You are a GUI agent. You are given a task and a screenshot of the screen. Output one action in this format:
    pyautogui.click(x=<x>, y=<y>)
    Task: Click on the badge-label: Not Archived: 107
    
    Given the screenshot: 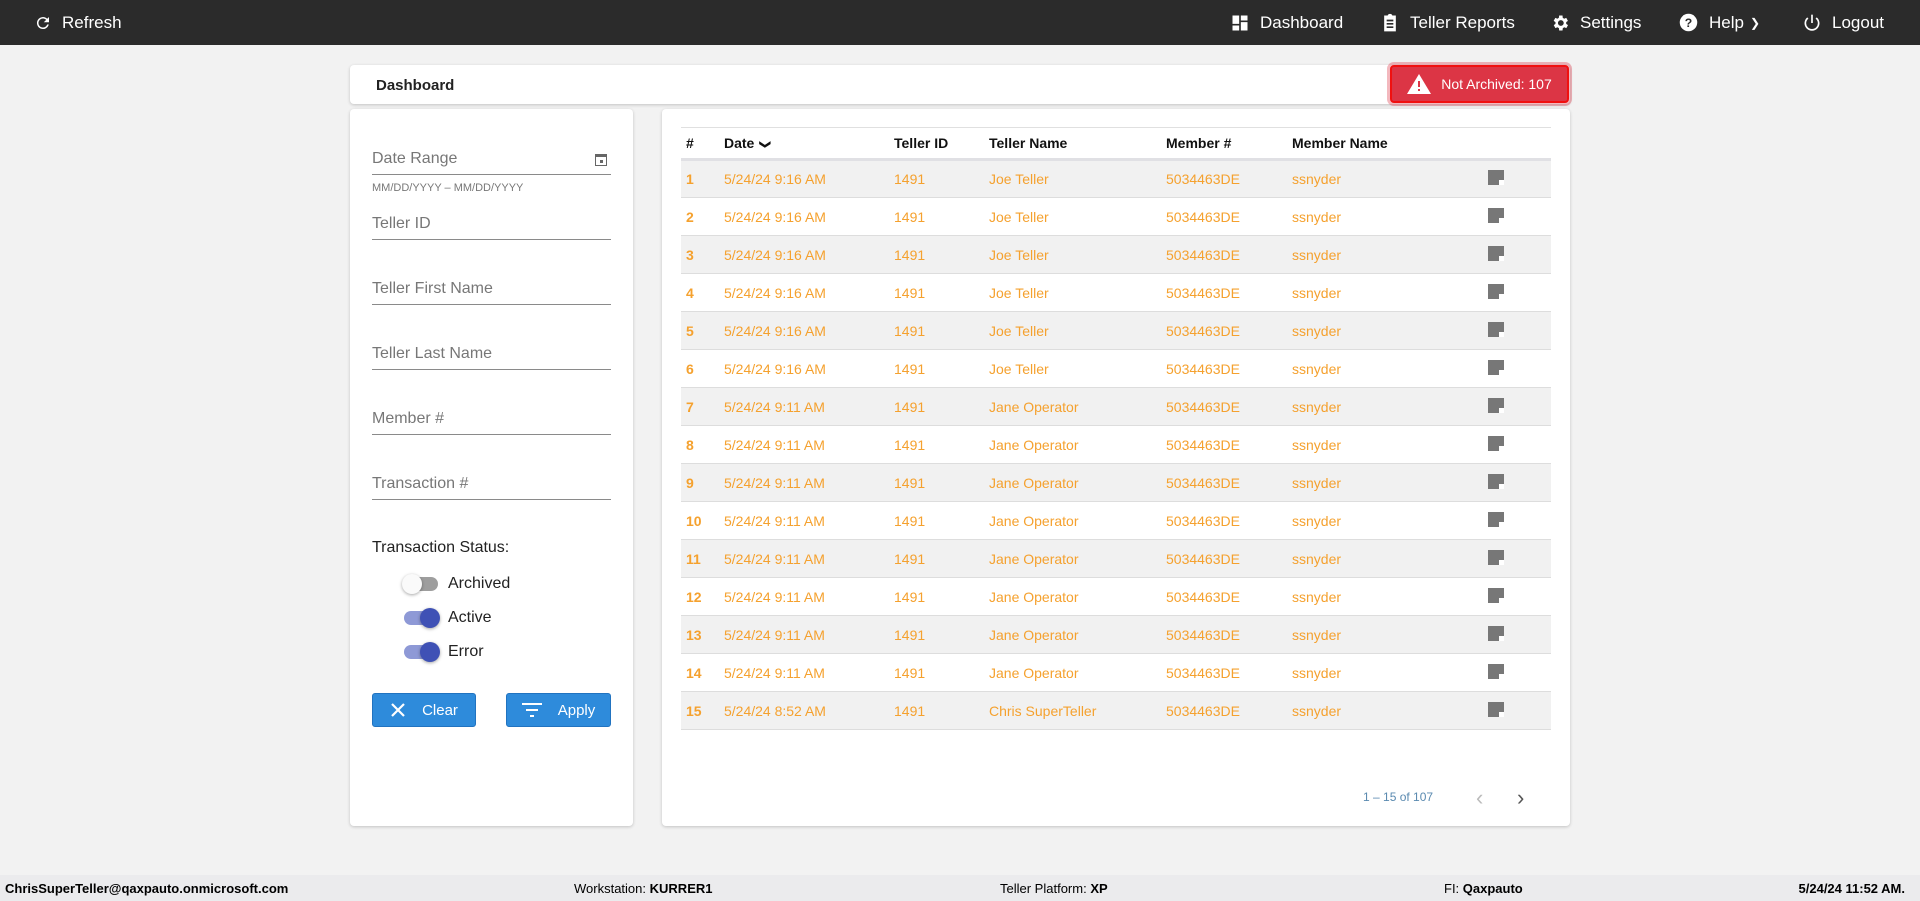 What is the action you would take?
    pyautogui.click(x=1496, y=84)
    